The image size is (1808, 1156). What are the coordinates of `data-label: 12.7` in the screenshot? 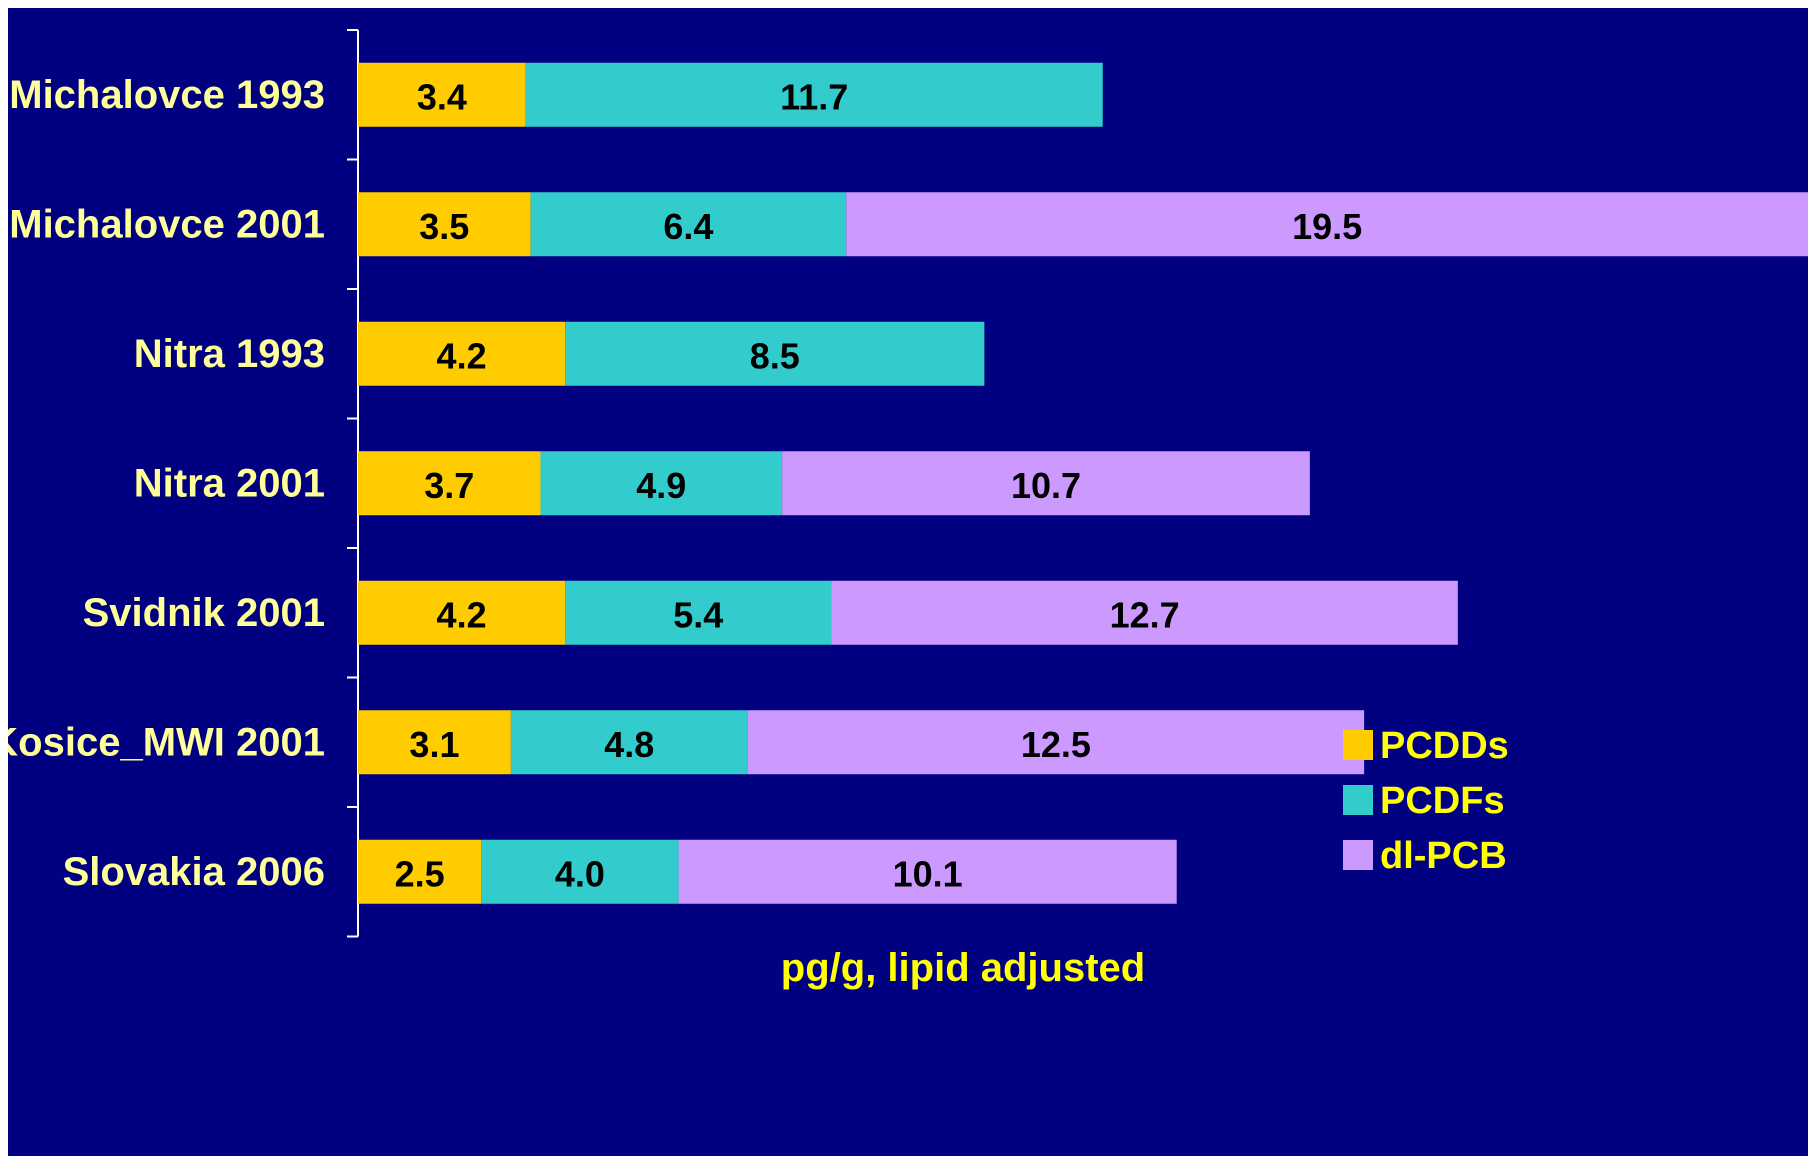 It's located at (1145, 614).